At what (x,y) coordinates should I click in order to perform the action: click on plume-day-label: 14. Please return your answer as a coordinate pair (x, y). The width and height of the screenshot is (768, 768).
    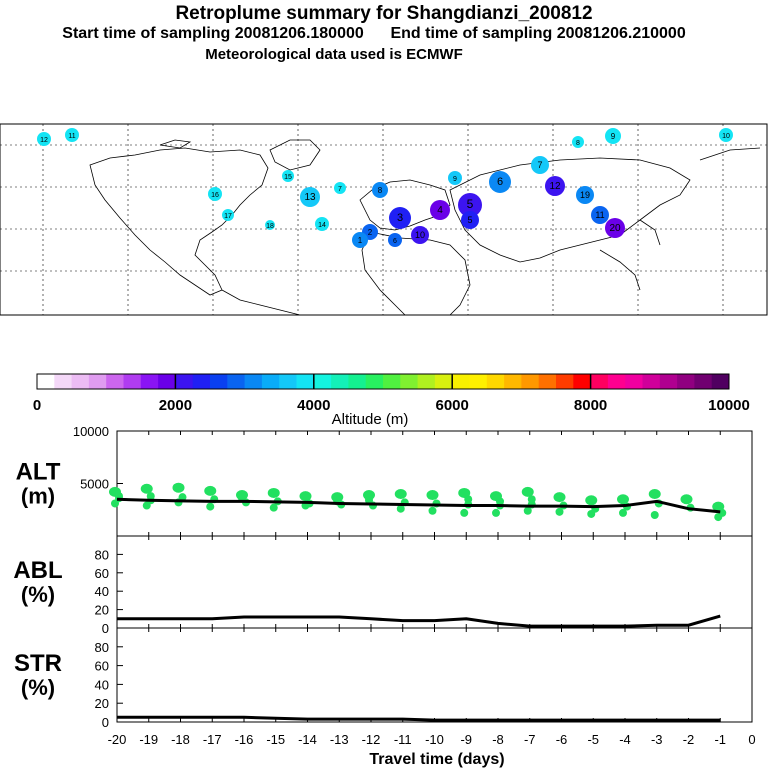
    Looking at the image, I should click on (322, 225).